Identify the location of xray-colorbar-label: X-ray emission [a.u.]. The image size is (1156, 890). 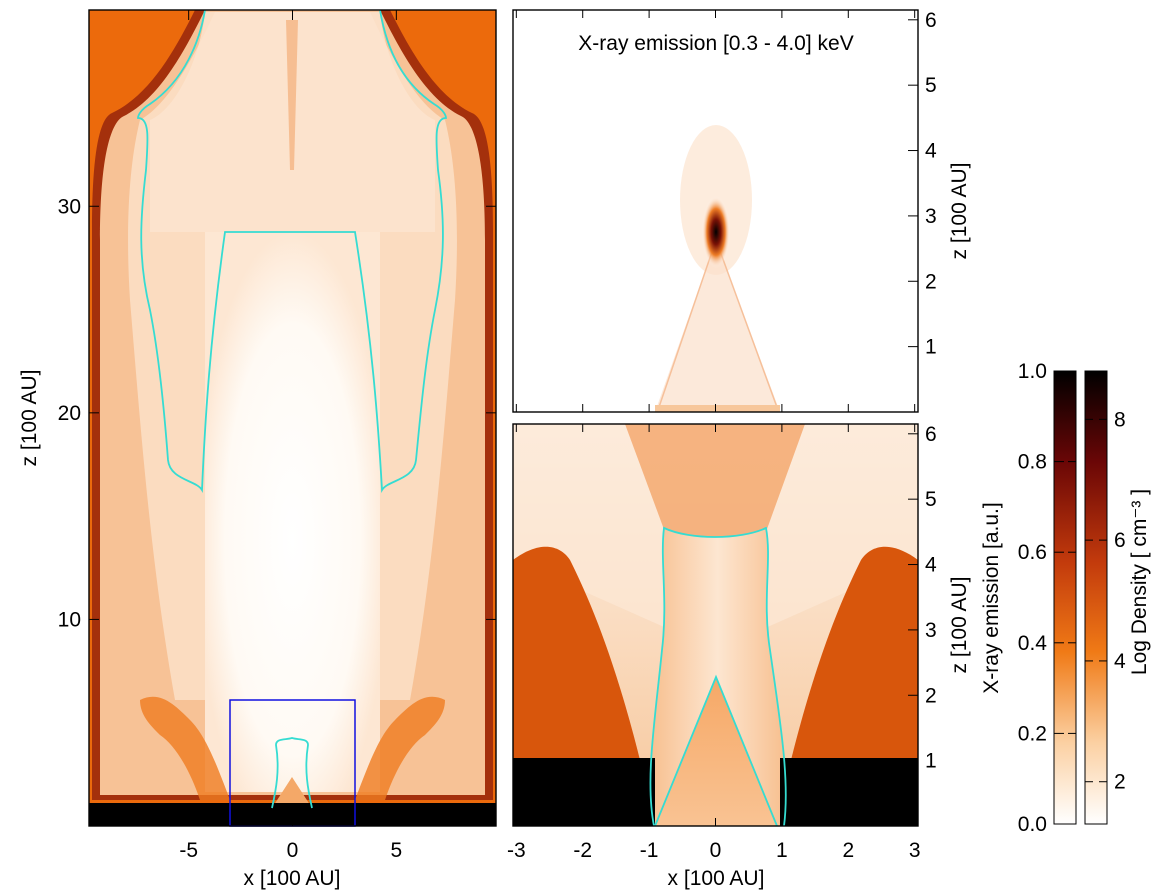
(991, 597).